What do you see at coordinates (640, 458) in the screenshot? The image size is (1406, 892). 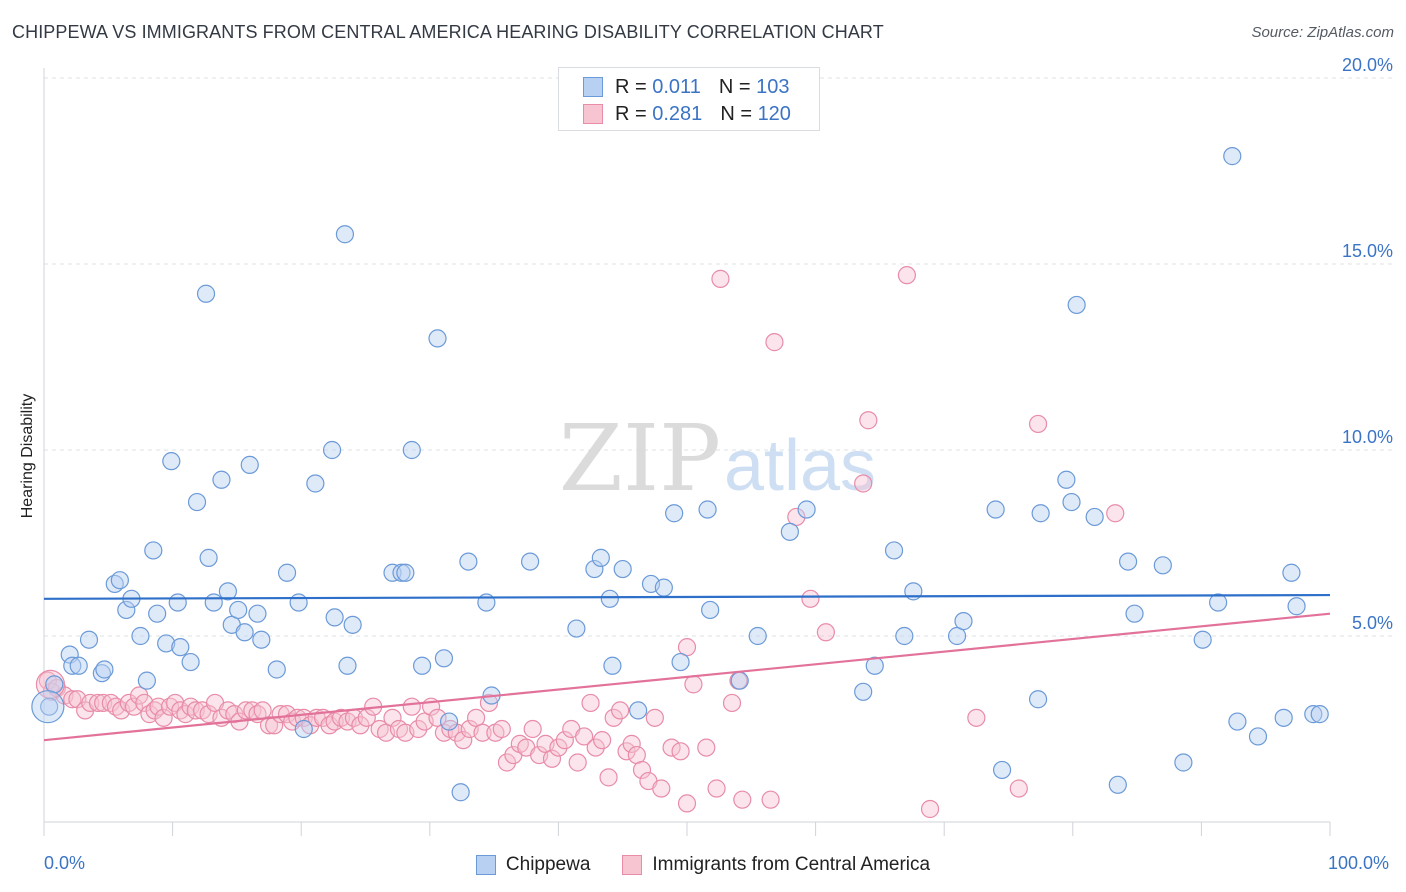 I see `watermark-zip: ZIP` at bounding box center [640, 458].